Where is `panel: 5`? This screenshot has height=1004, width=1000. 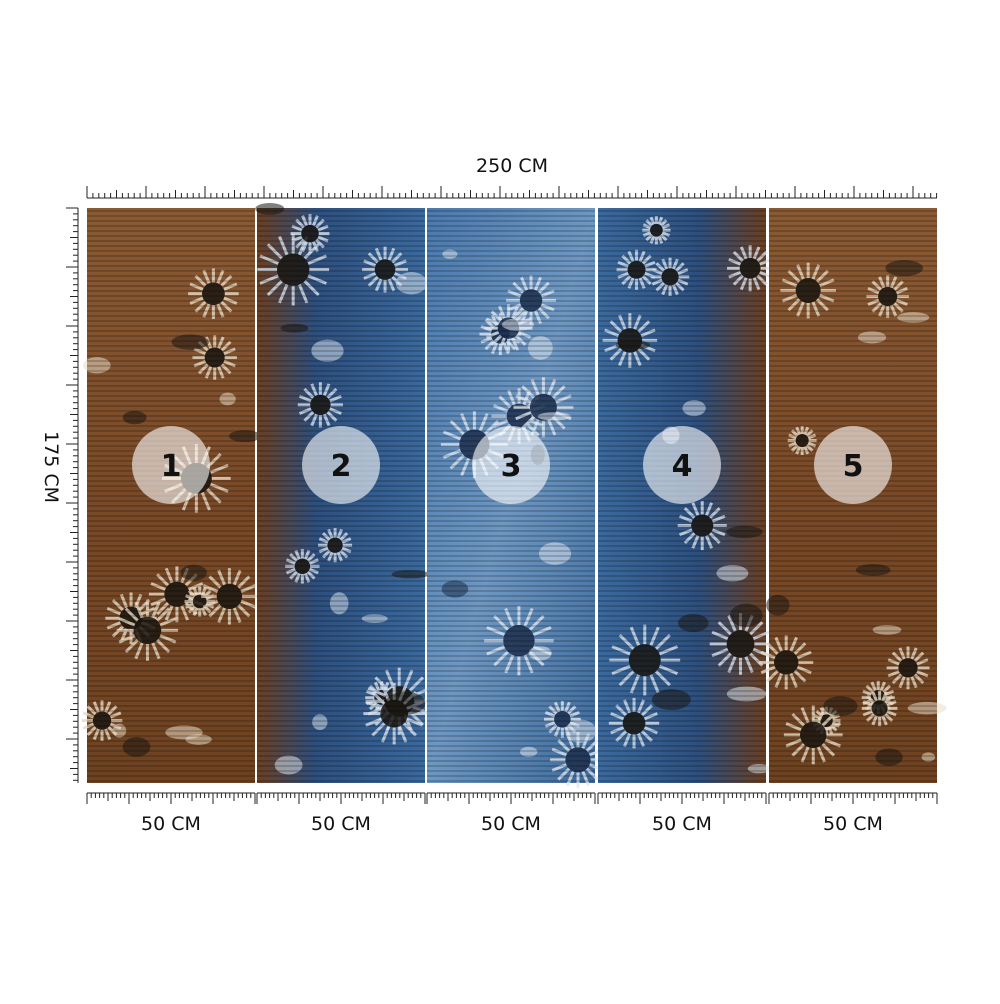 panel: 5 is located at coordinates (853, 495).